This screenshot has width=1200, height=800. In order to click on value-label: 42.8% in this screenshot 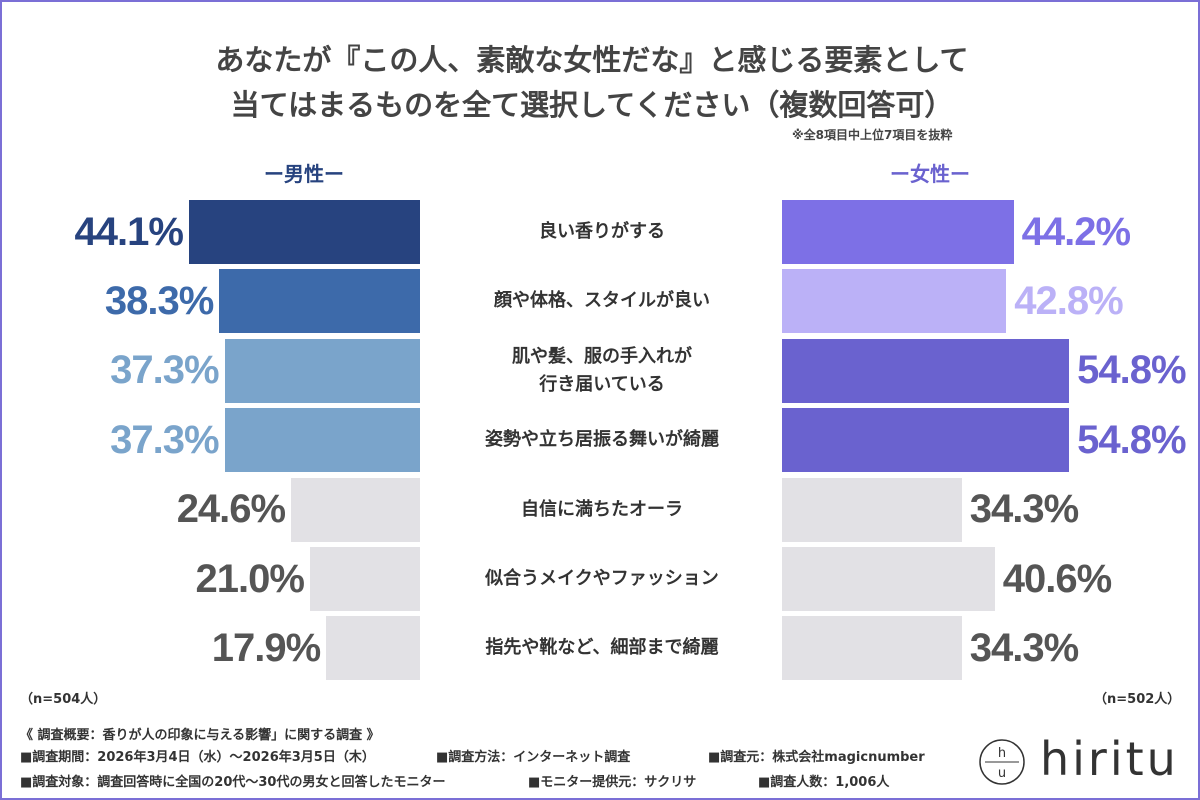, I will do `click(1068, 300)`.